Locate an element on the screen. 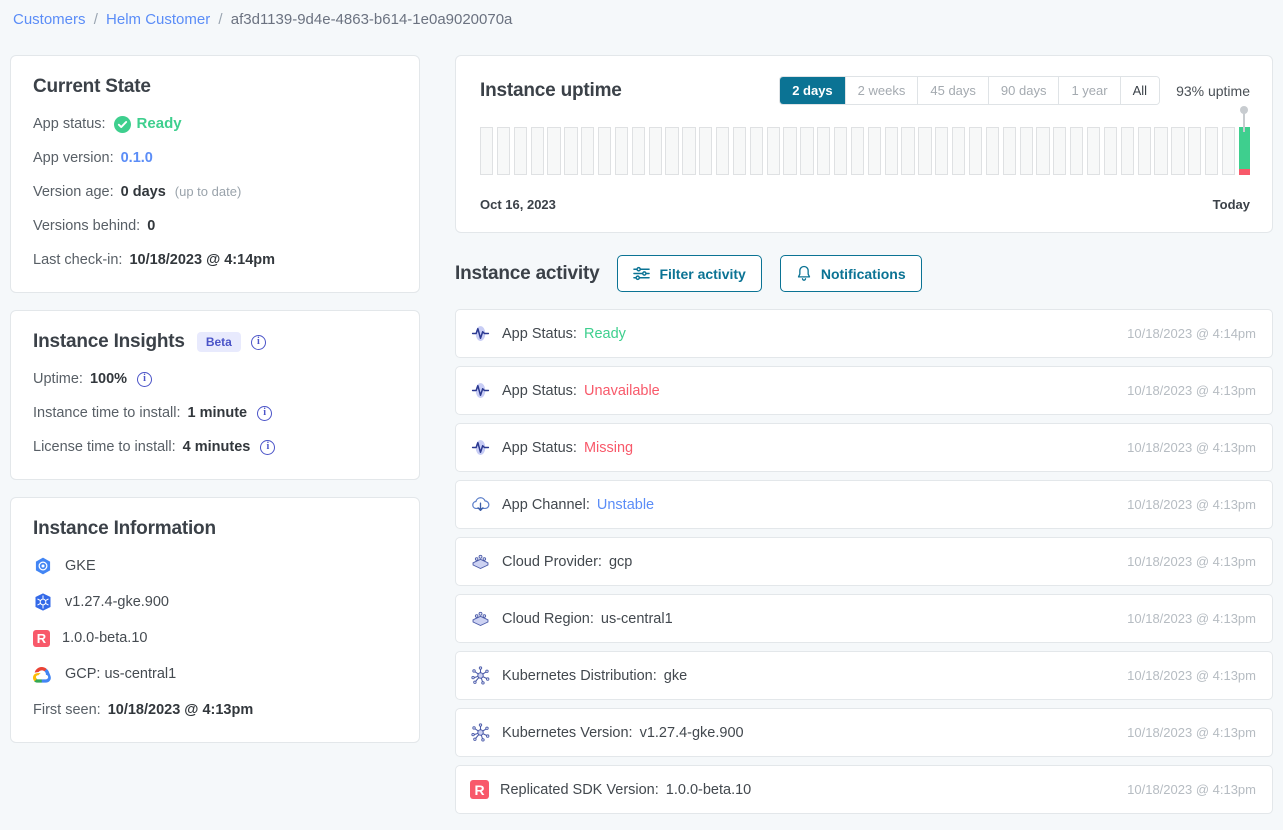 The image size is (1283, 830). filter-activity-button: Filter activity is located at coordinates (689, 273).